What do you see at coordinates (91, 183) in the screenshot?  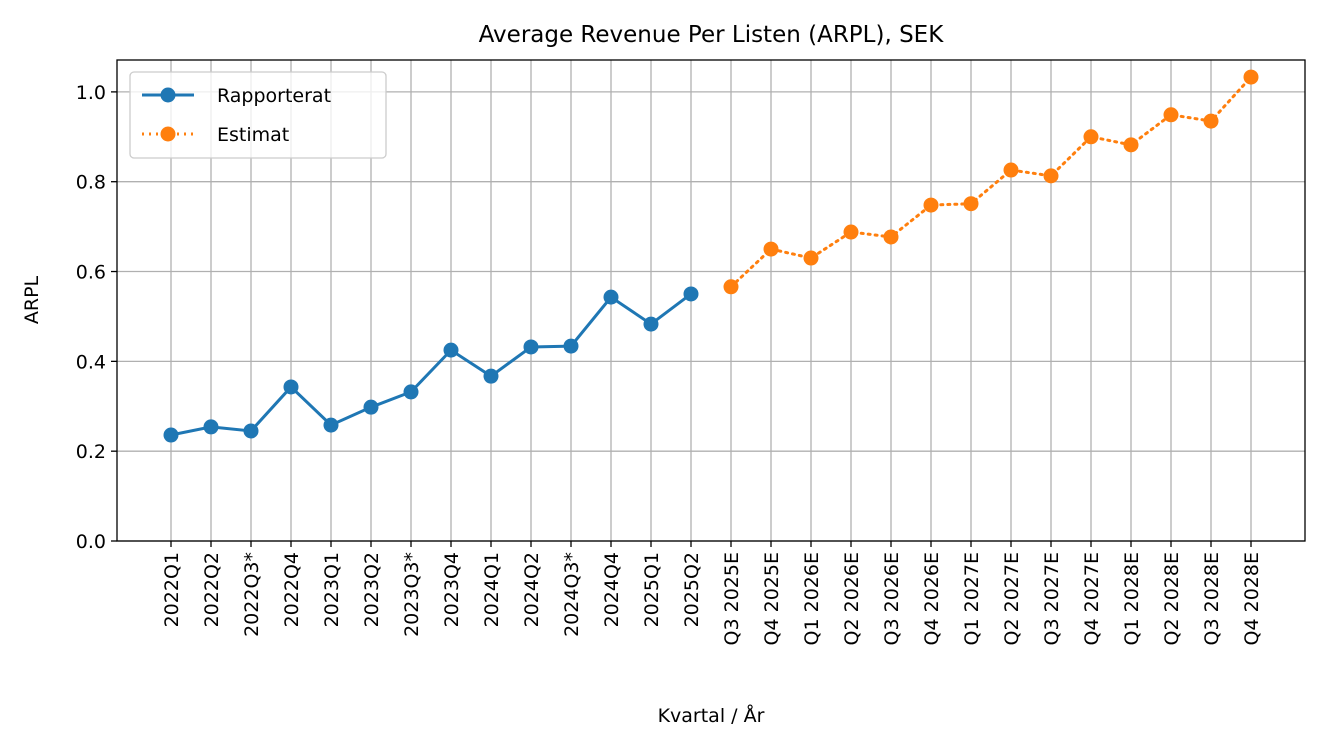 I see `y-tick-label: 0.8` at bounding box center [91, 183].